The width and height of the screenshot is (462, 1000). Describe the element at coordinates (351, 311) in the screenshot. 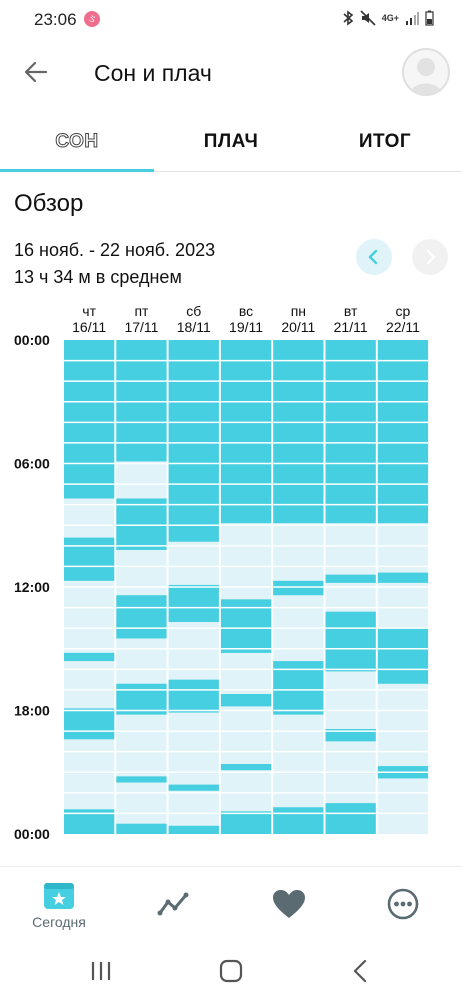

I see `day-weekday-label: вт` at that location.